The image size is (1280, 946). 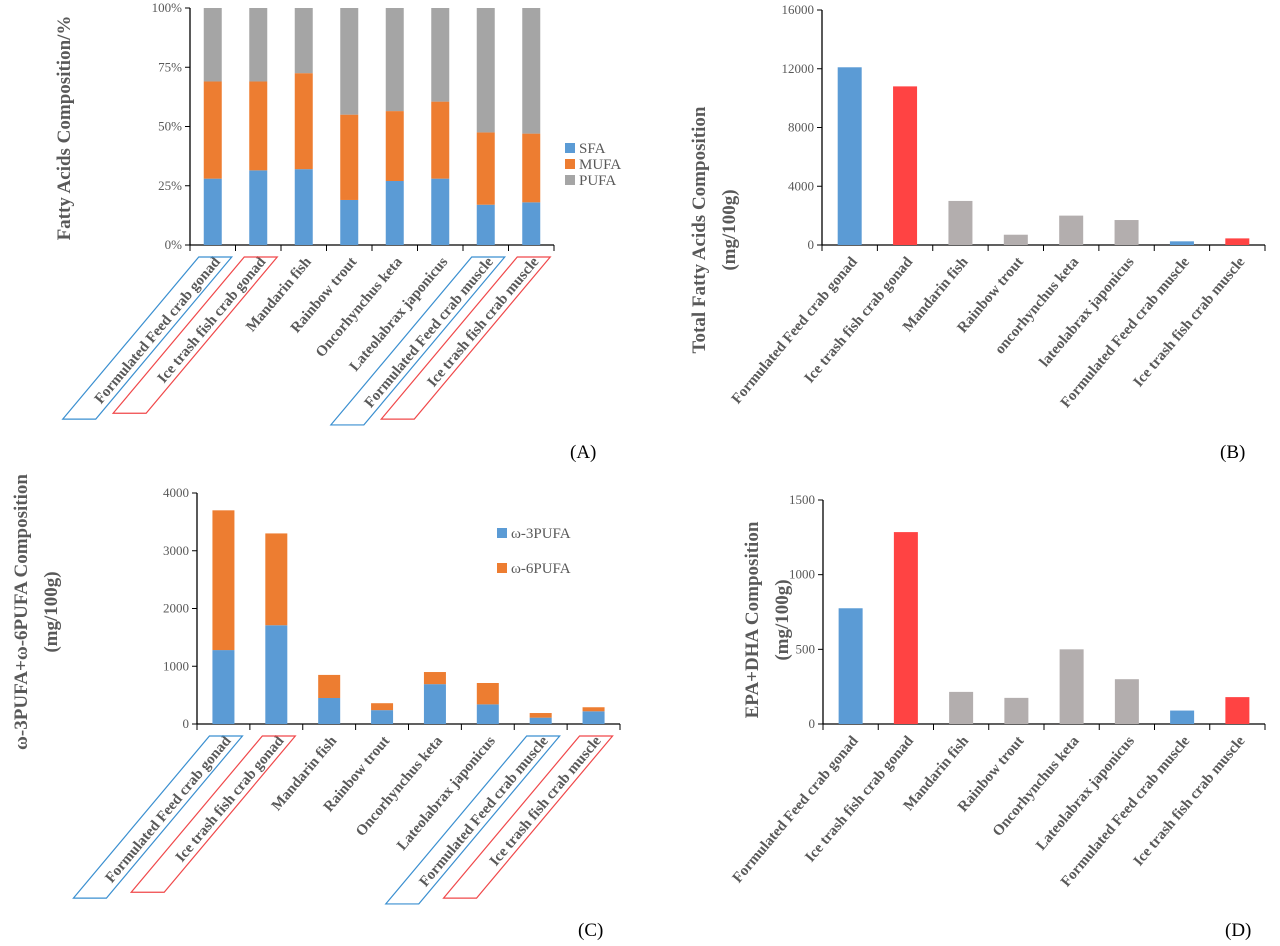 What do you see at coordinates (1238, 930) in the screenshot?
I see `panel-label: (D)` at bounding box center [1238, 930].